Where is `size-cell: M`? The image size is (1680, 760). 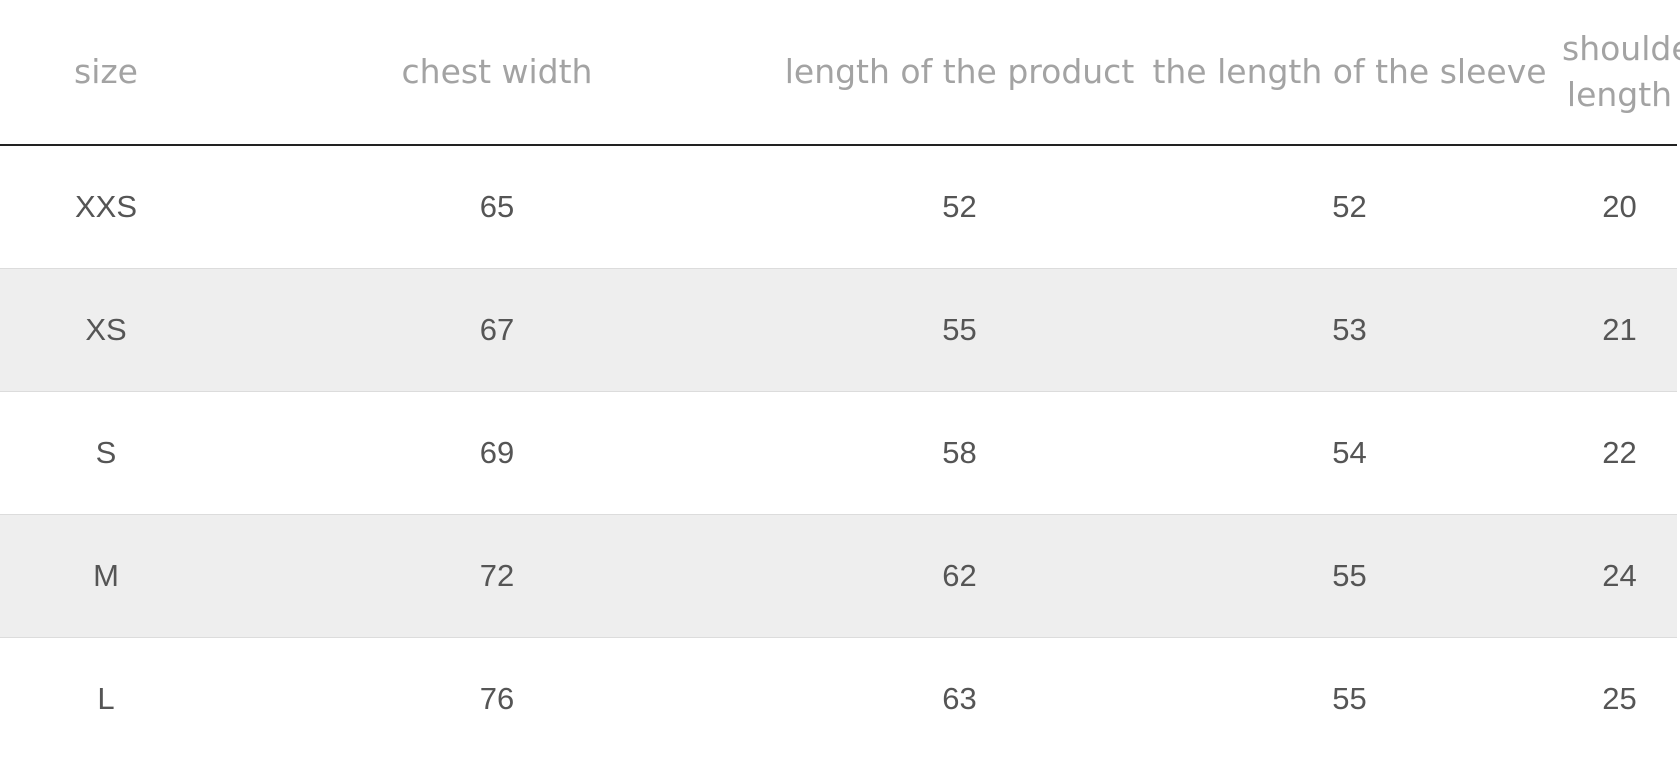 size-cell: M is located at coordinates (106, 576).